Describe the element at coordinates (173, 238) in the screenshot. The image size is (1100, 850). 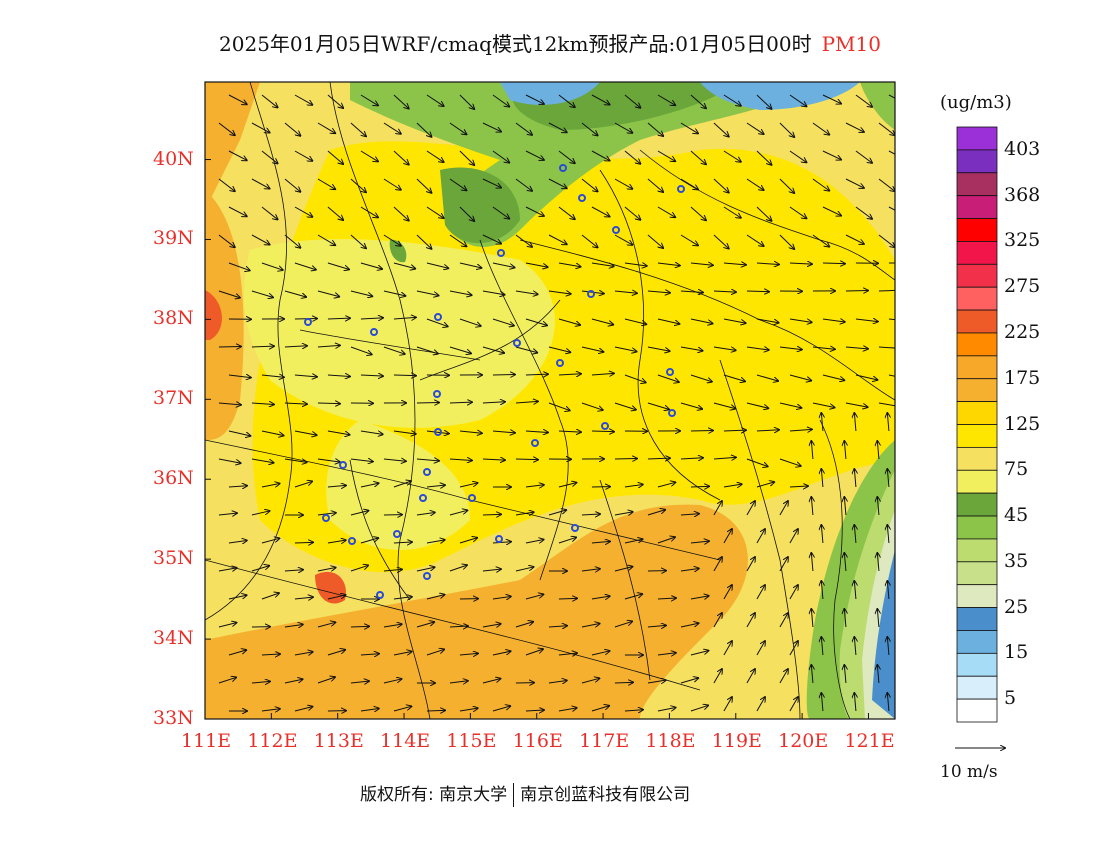
I see `lat-label: 39N` at that location.